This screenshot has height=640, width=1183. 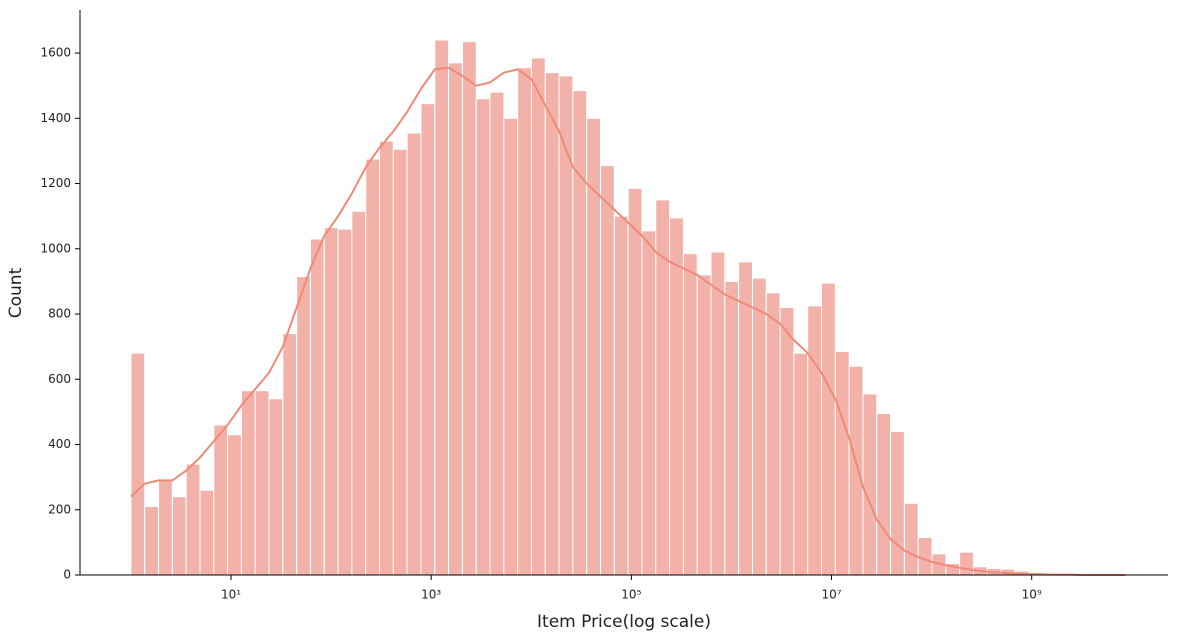 I want to click on y-axis-title: Count, so click(x=16, y=292).